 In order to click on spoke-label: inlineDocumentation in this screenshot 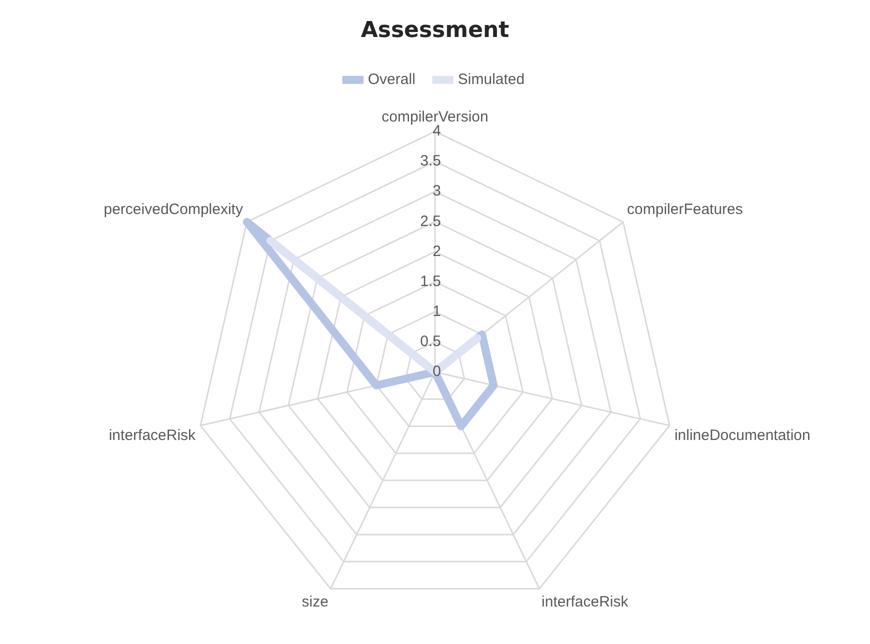, I will do `click(742, 435)`.